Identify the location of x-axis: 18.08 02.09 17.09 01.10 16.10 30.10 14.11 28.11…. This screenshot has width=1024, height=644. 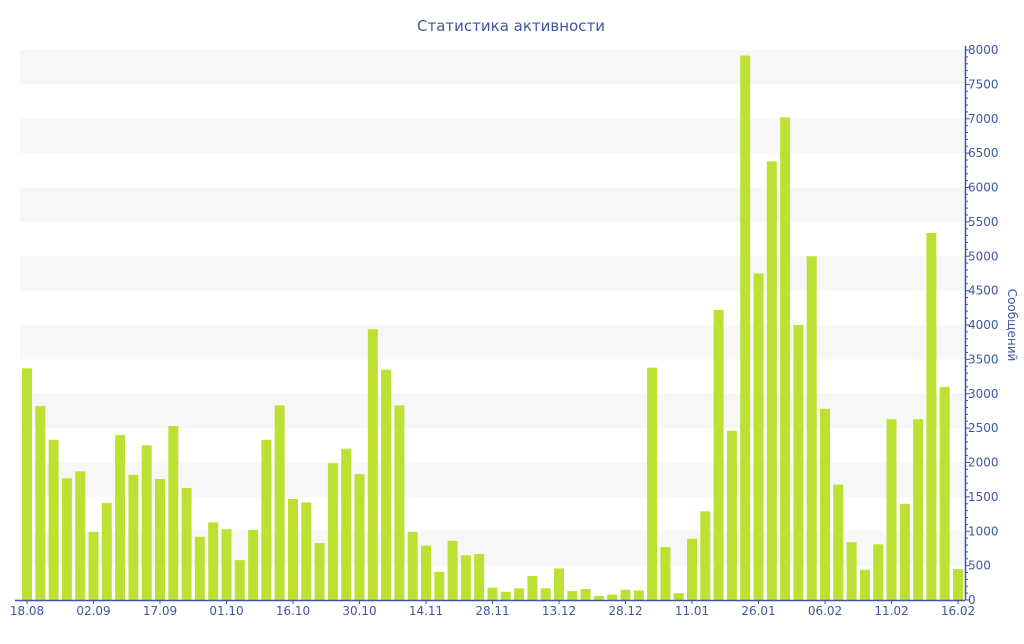
(492, 608).